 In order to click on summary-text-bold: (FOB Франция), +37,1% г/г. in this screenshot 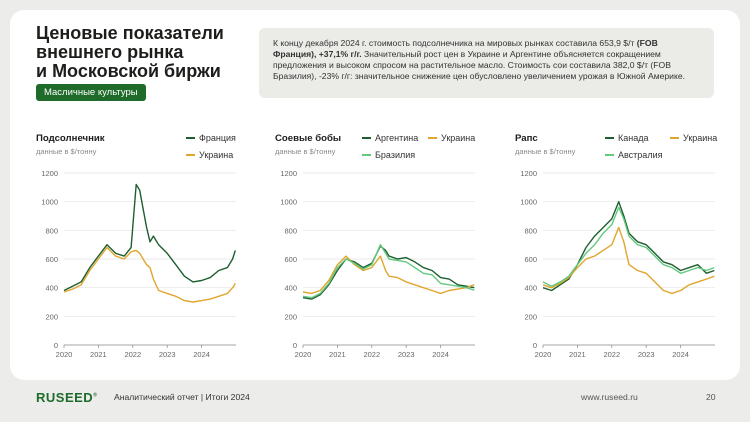, I will do `click(465, 48)`.